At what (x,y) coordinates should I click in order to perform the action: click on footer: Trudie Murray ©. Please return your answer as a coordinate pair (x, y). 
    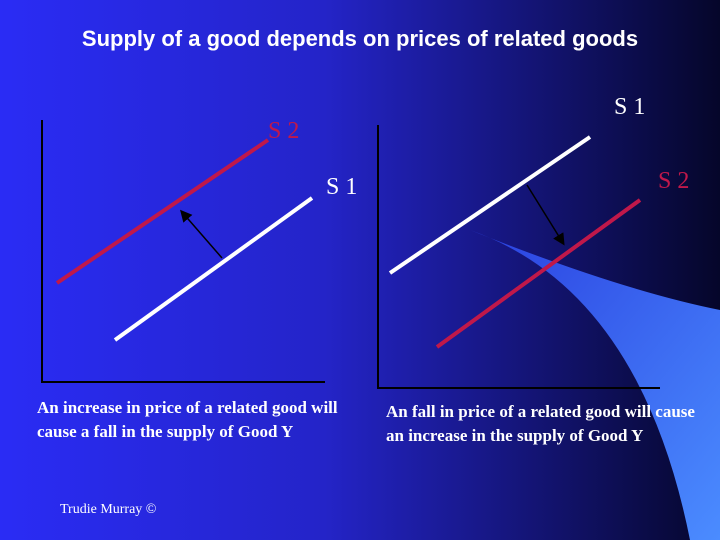
    Looking at the image, I should click on (108, 509).